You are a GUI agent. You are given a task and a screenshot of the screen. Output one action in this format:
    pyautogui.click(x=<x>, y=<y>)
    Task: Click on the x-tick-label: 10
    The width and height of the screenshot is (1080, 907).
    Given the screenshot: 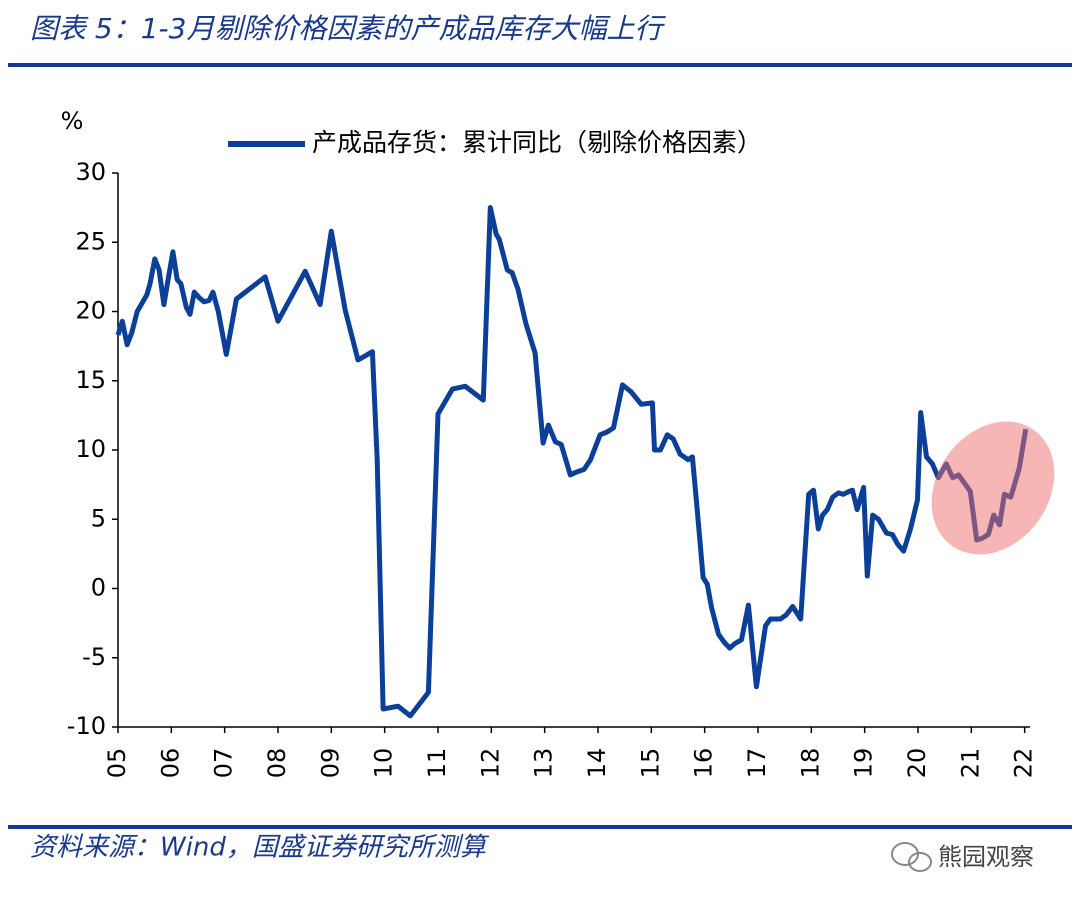 What is the action you would take?
    pyautogui.click(x=384, y=763)
    